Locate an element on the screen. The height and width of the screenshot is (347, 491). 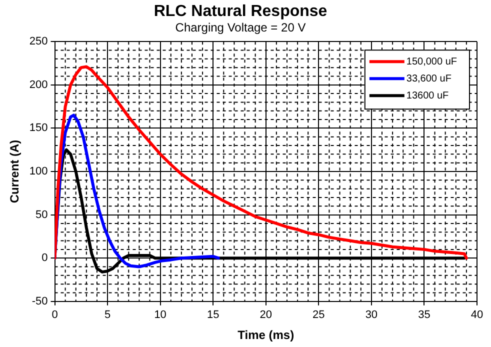
x-tick-label: 20 is located at coordinates (266, 315).